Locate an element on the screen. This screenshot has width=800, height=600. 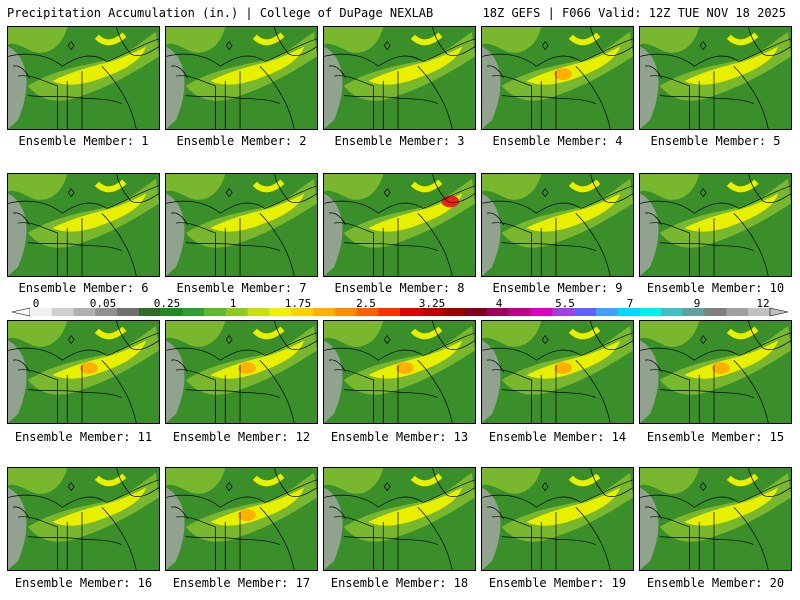
precip-colorbar is located at coordinates (400, 312).